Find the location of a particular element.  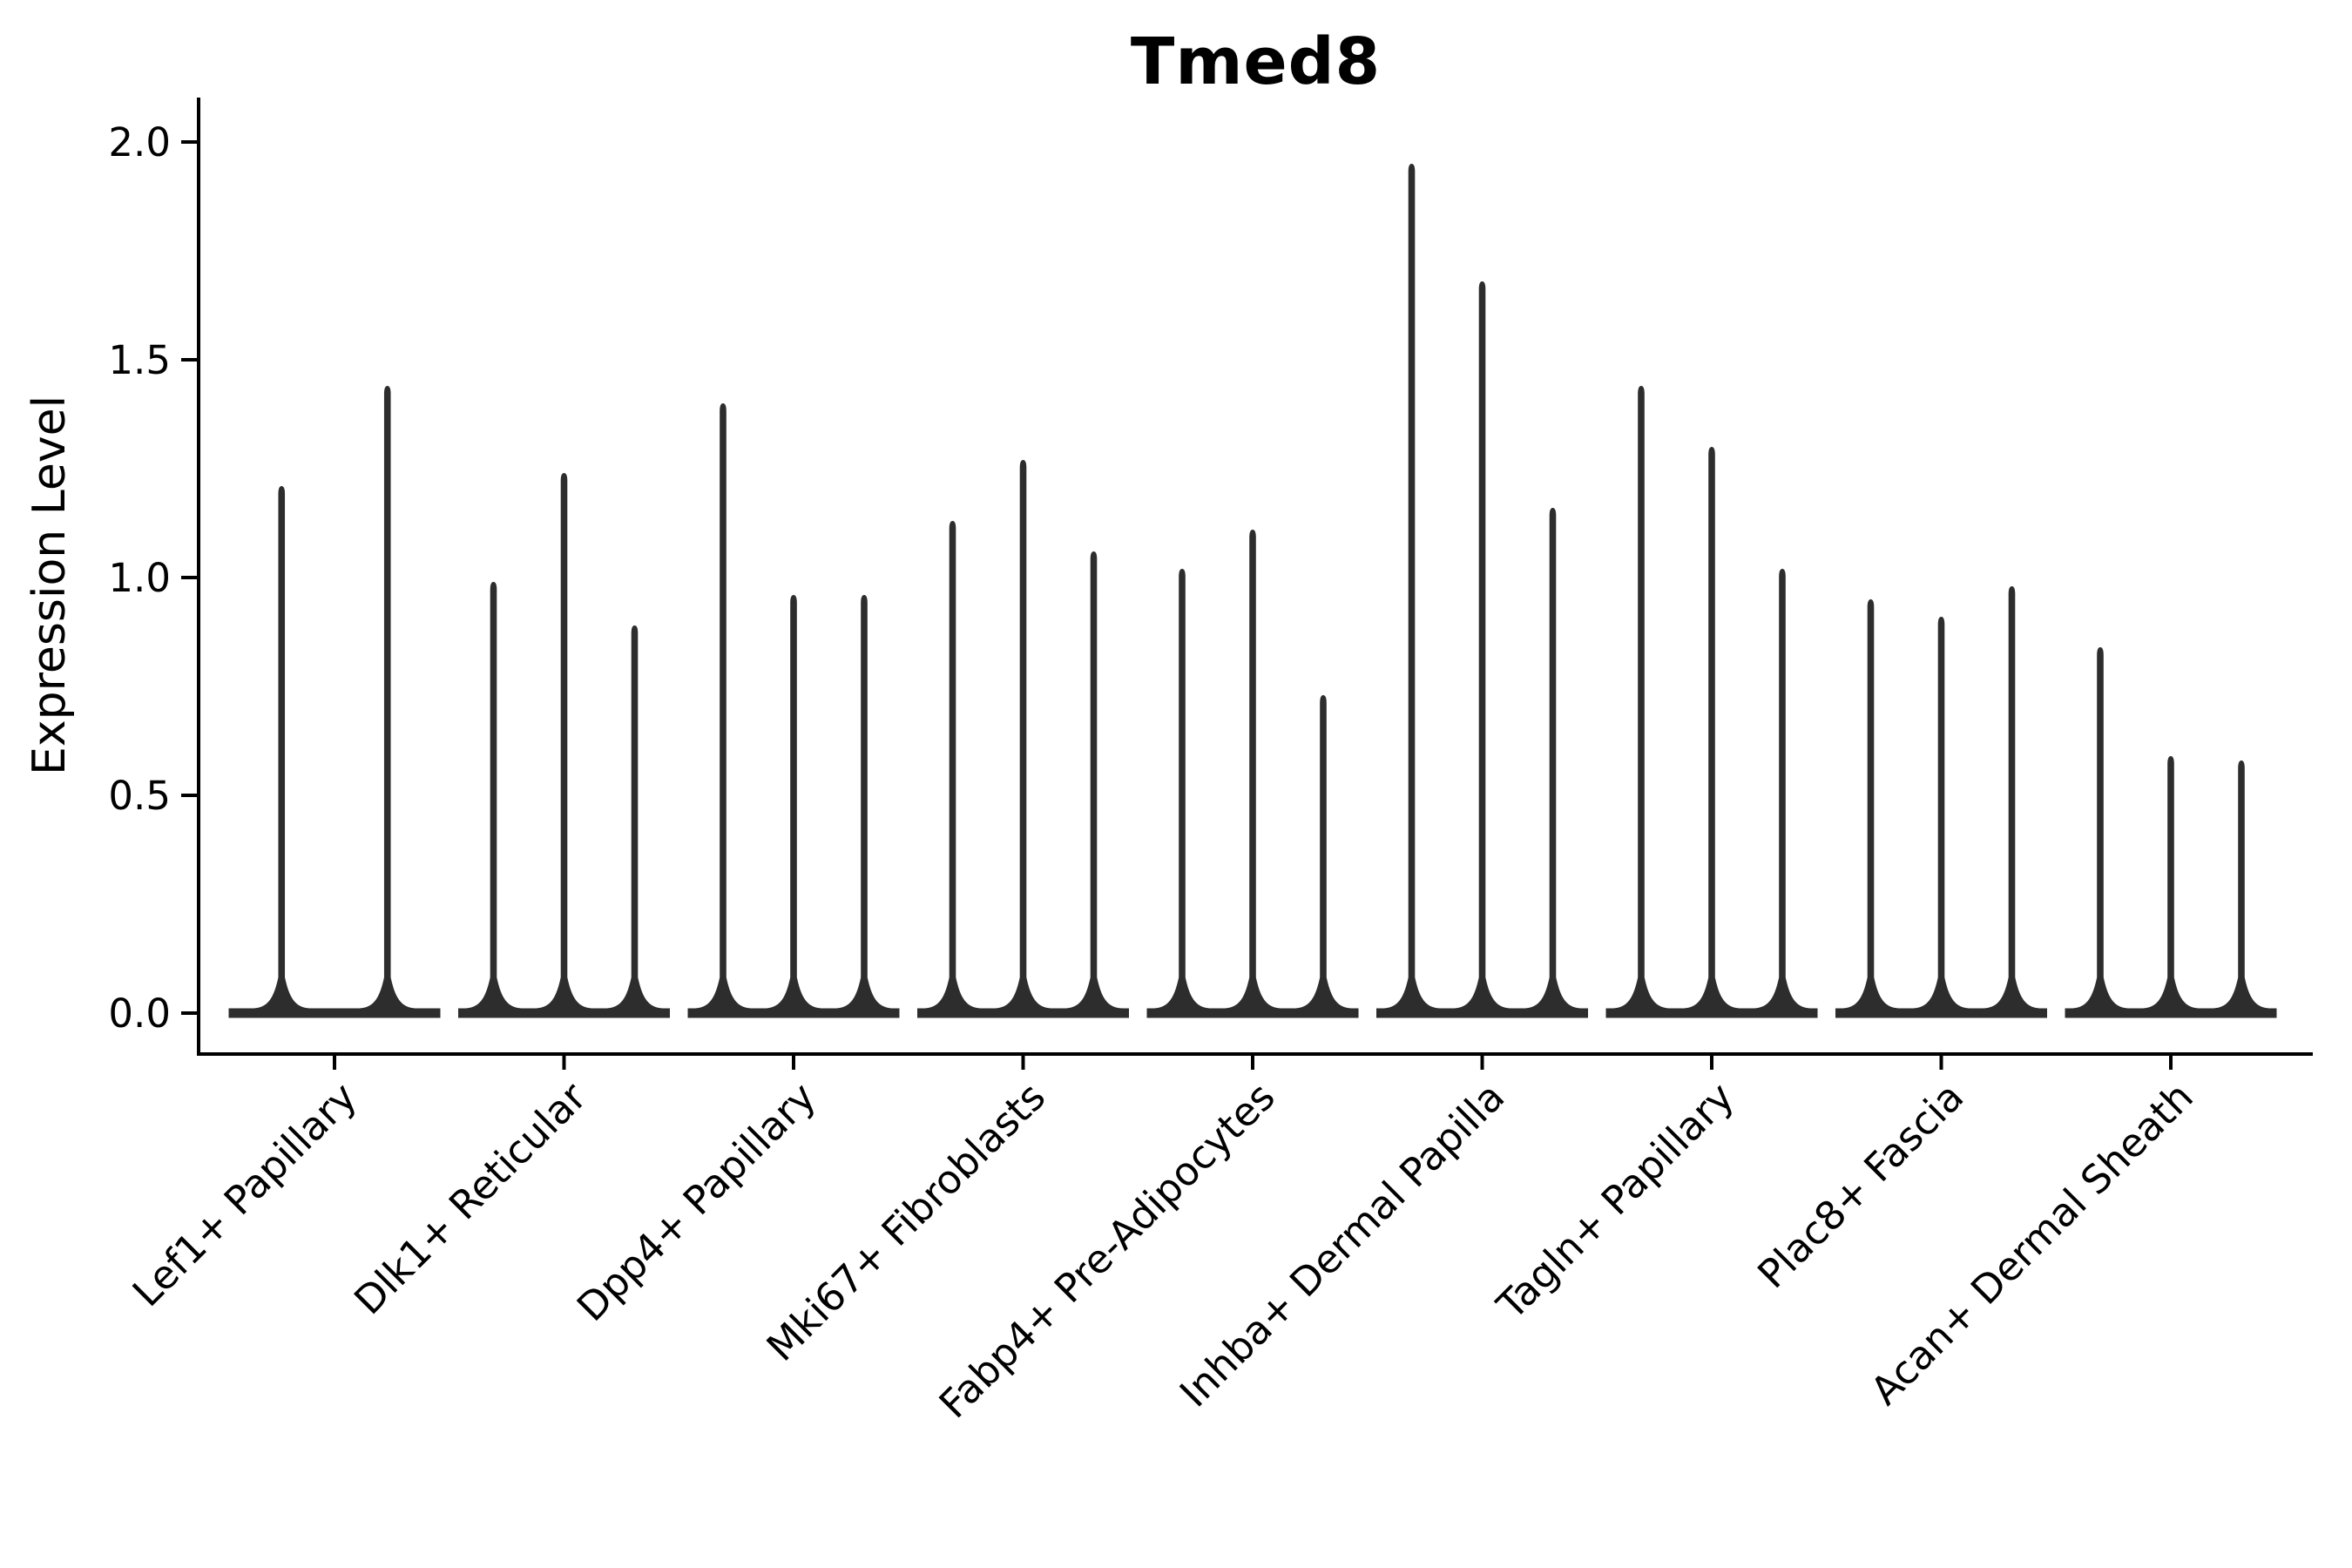

y-tick-label: 2.0 is located at coordinates (139, 142).